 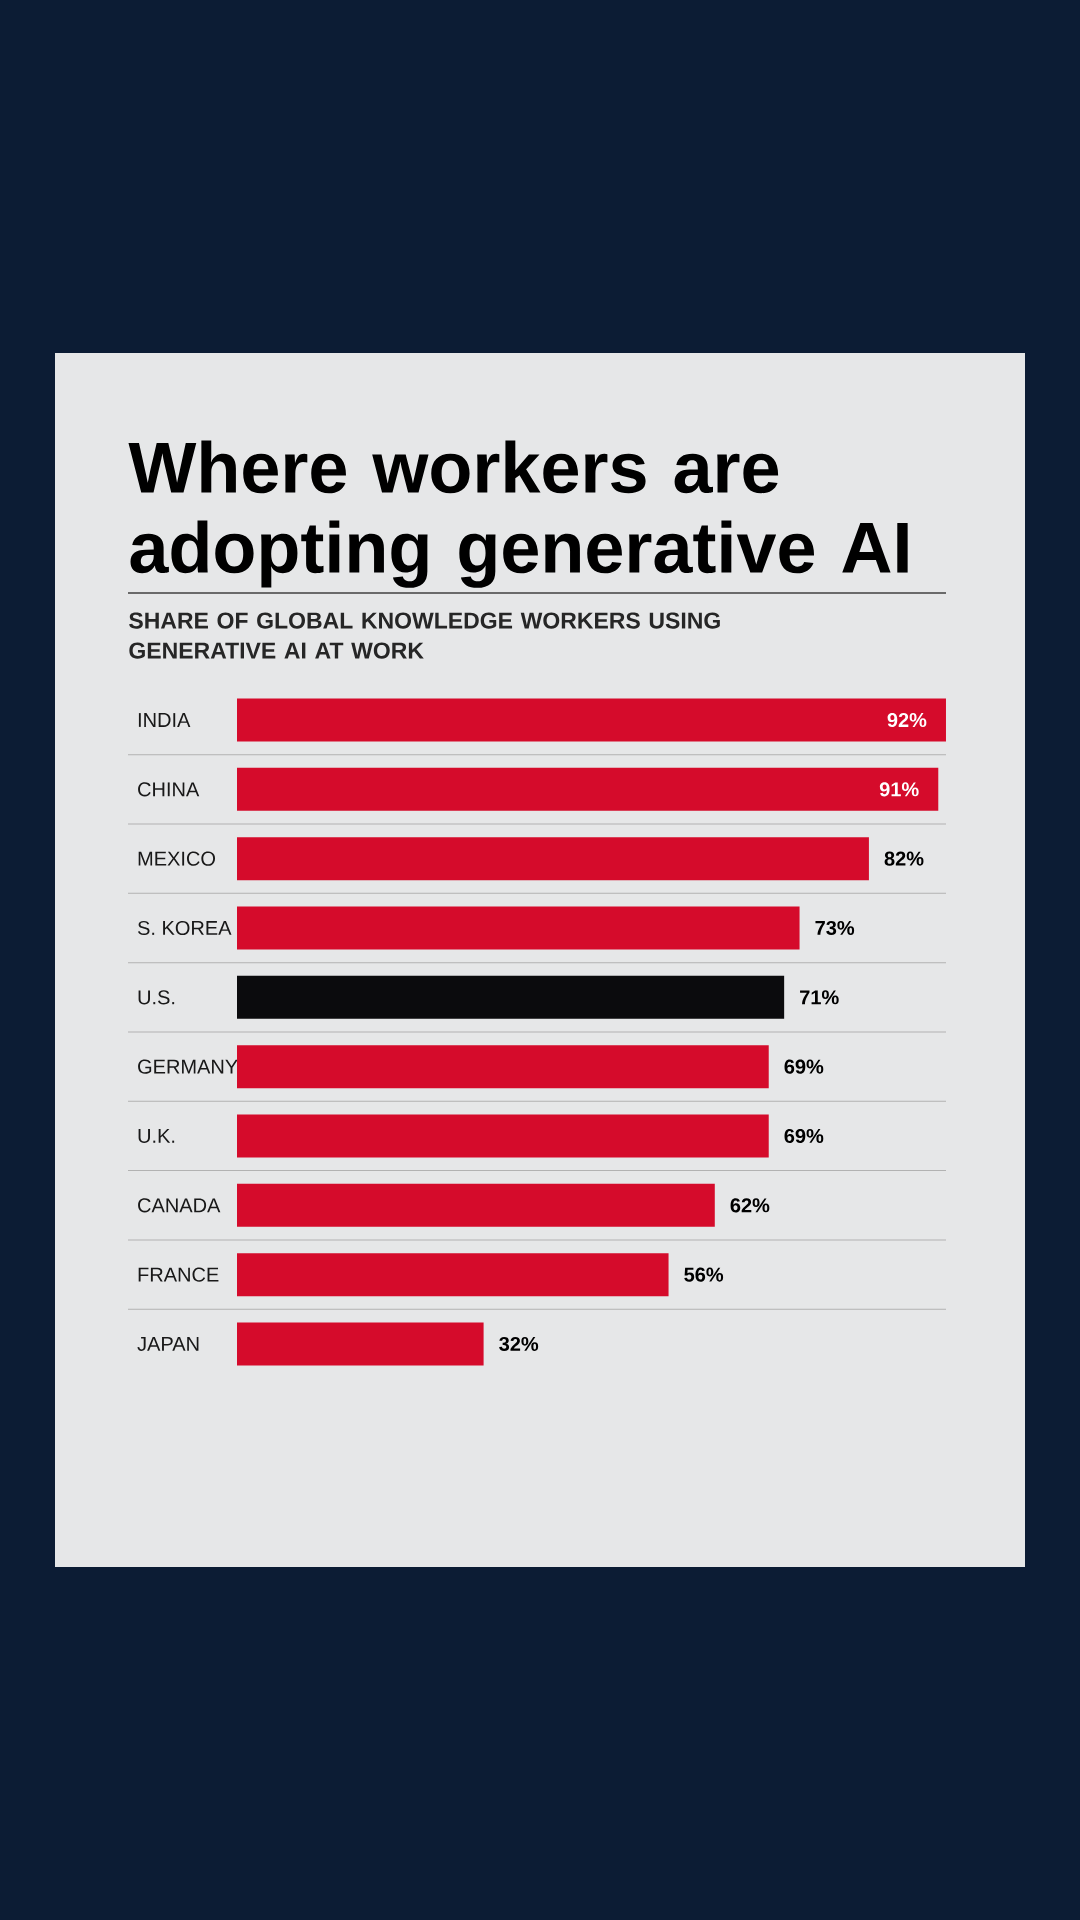 I want to click on data-label: 62%, so click(x=750, y=1205).